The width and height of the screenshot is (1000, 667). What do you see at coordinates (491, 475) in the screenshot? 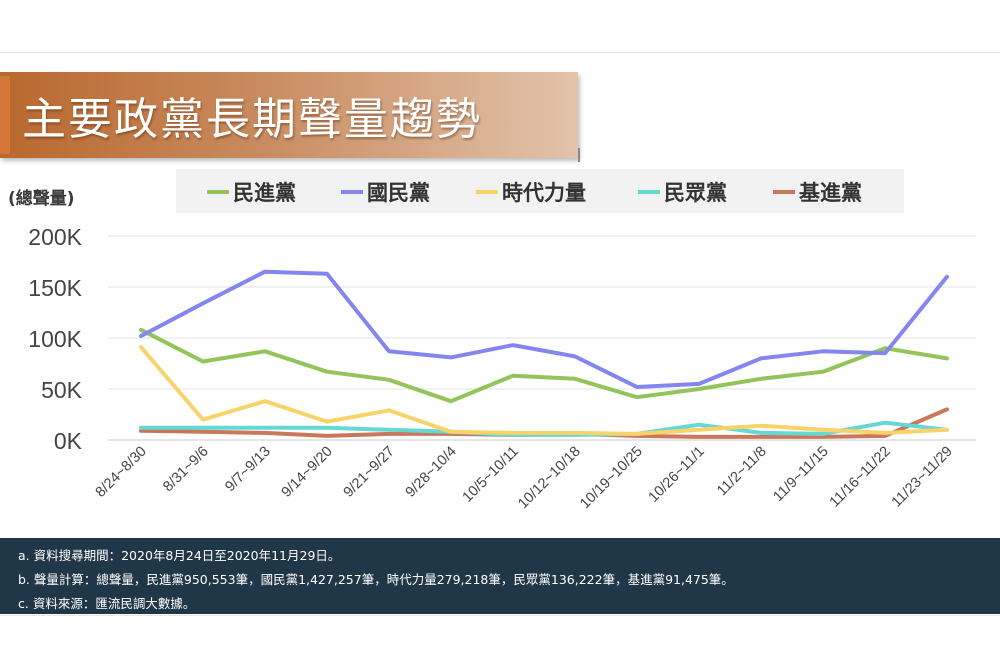
I see `x-tick-label: 10/5~10/11` at bounding box center [491, 475].